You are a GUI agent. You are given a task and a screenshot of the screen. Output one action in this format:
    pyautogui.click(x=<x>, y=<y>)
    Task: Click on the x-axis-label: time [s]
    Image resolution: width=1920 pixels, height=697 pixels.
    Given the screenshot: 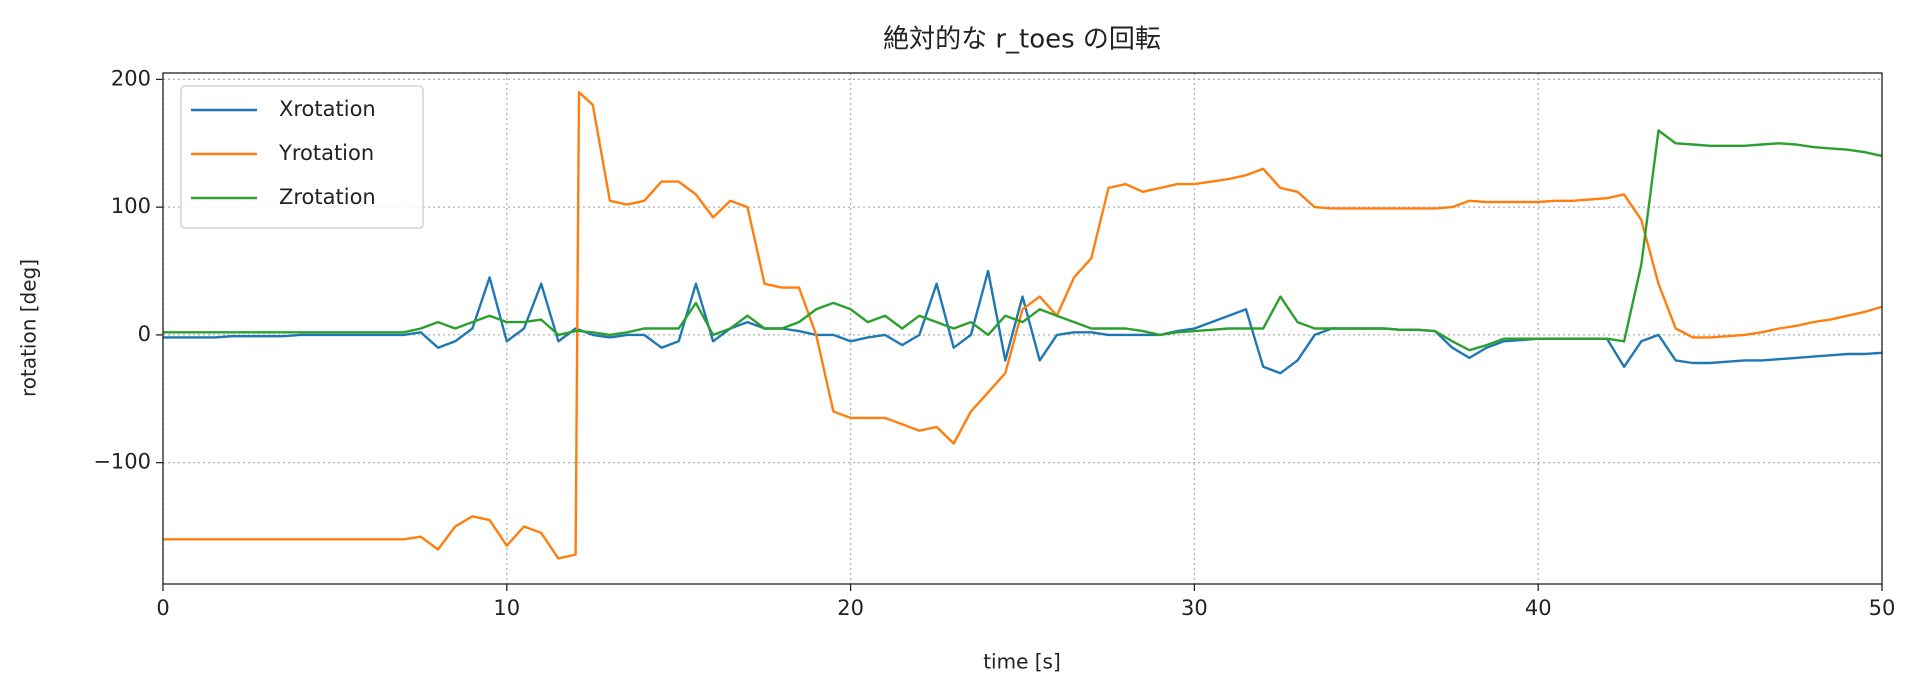 What is the action you would take?
    pyautogui.click(x=1022, y=662)
    